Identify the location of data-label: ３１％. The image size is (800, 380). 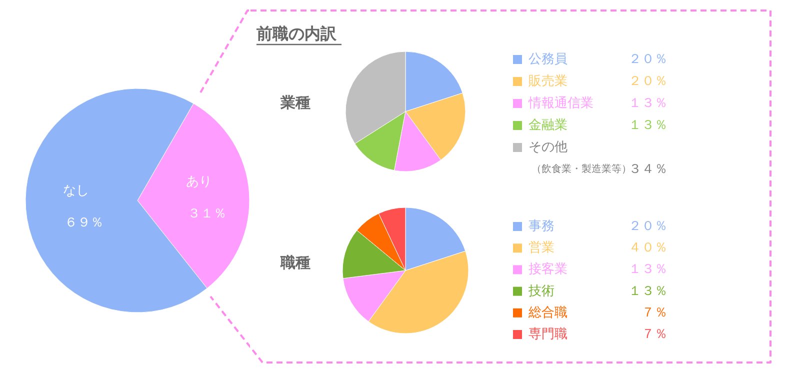
(206, 214).